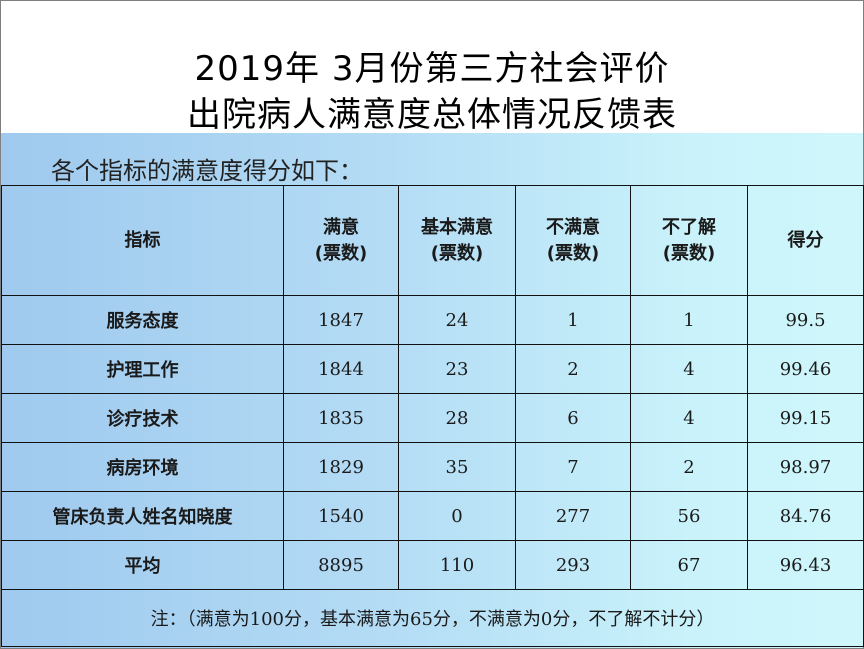  What do you see at coordinates (341, 320) in the screenshot?
I see `cell-satisfied: 1847` at bounding box center [341, 320].